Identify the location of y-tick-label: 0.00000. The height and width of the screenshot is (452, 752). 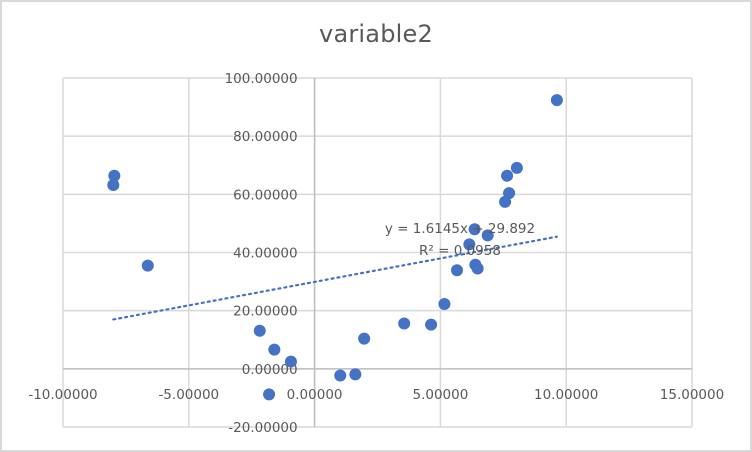
(270, 370).